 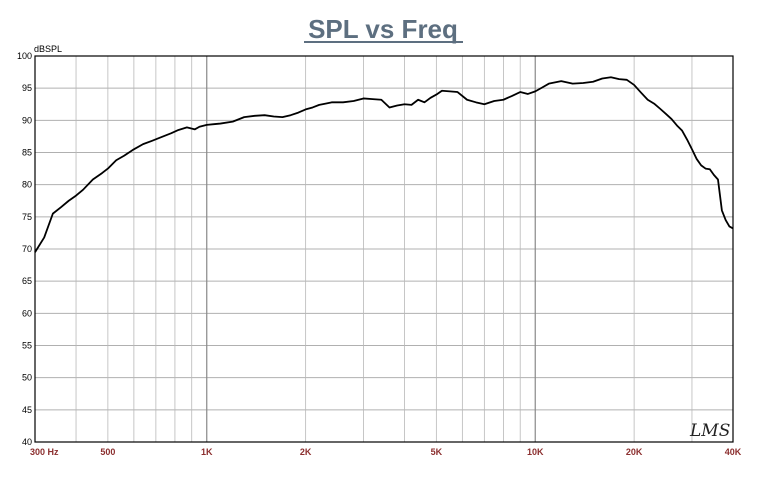 I want to click on x-tick-label: 1K, so click(x=207, y=452).